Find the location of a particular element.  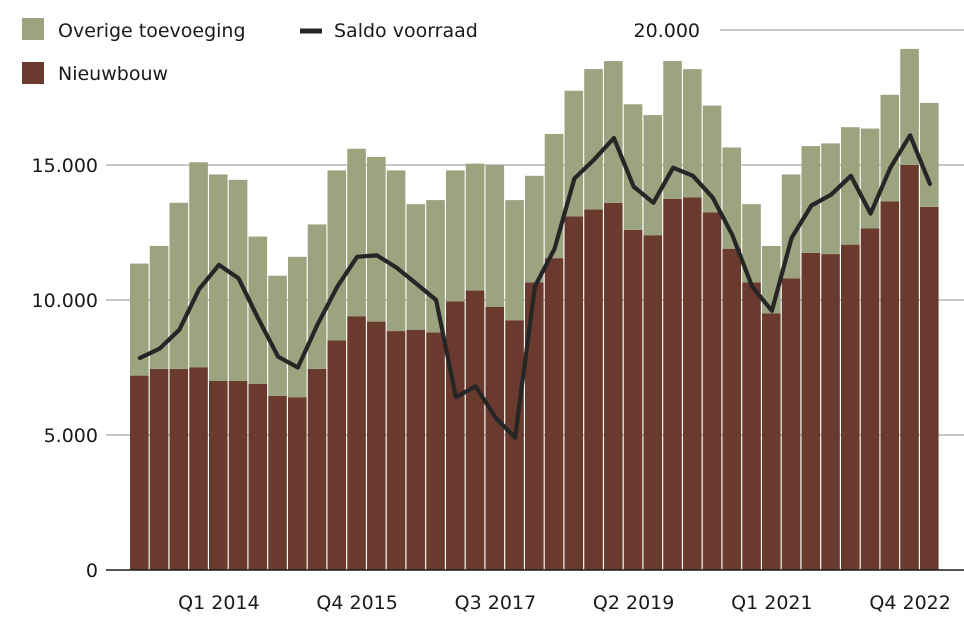

x-tick-label: Q4 2022 is located at coordinates (909, 603).